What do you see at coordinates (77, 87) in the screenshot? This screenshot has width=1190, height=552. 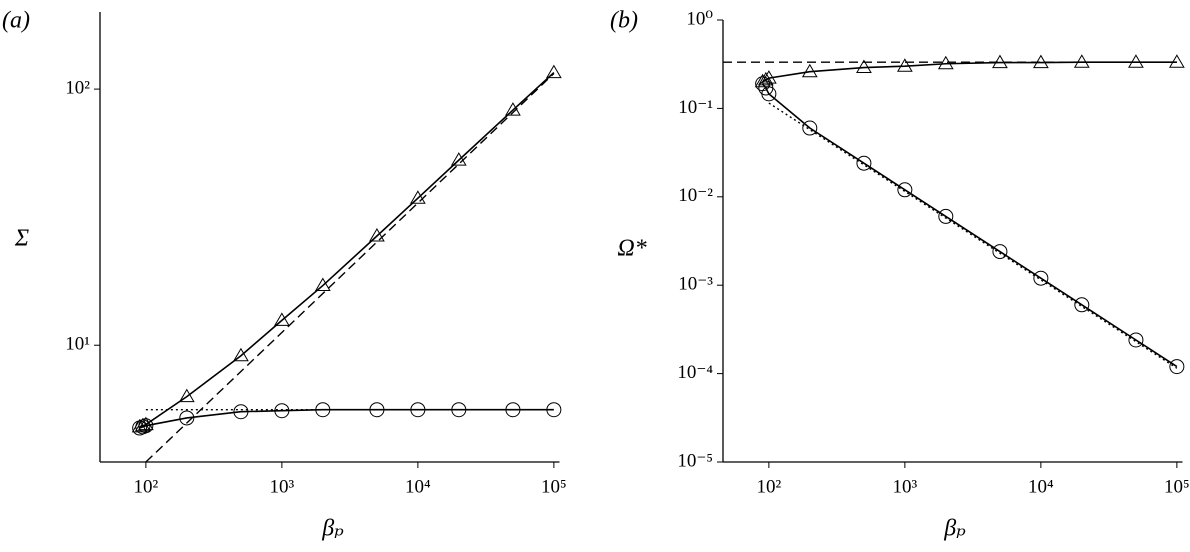 I see `y-tick-label: 10²` at bounding box center [77, 87].